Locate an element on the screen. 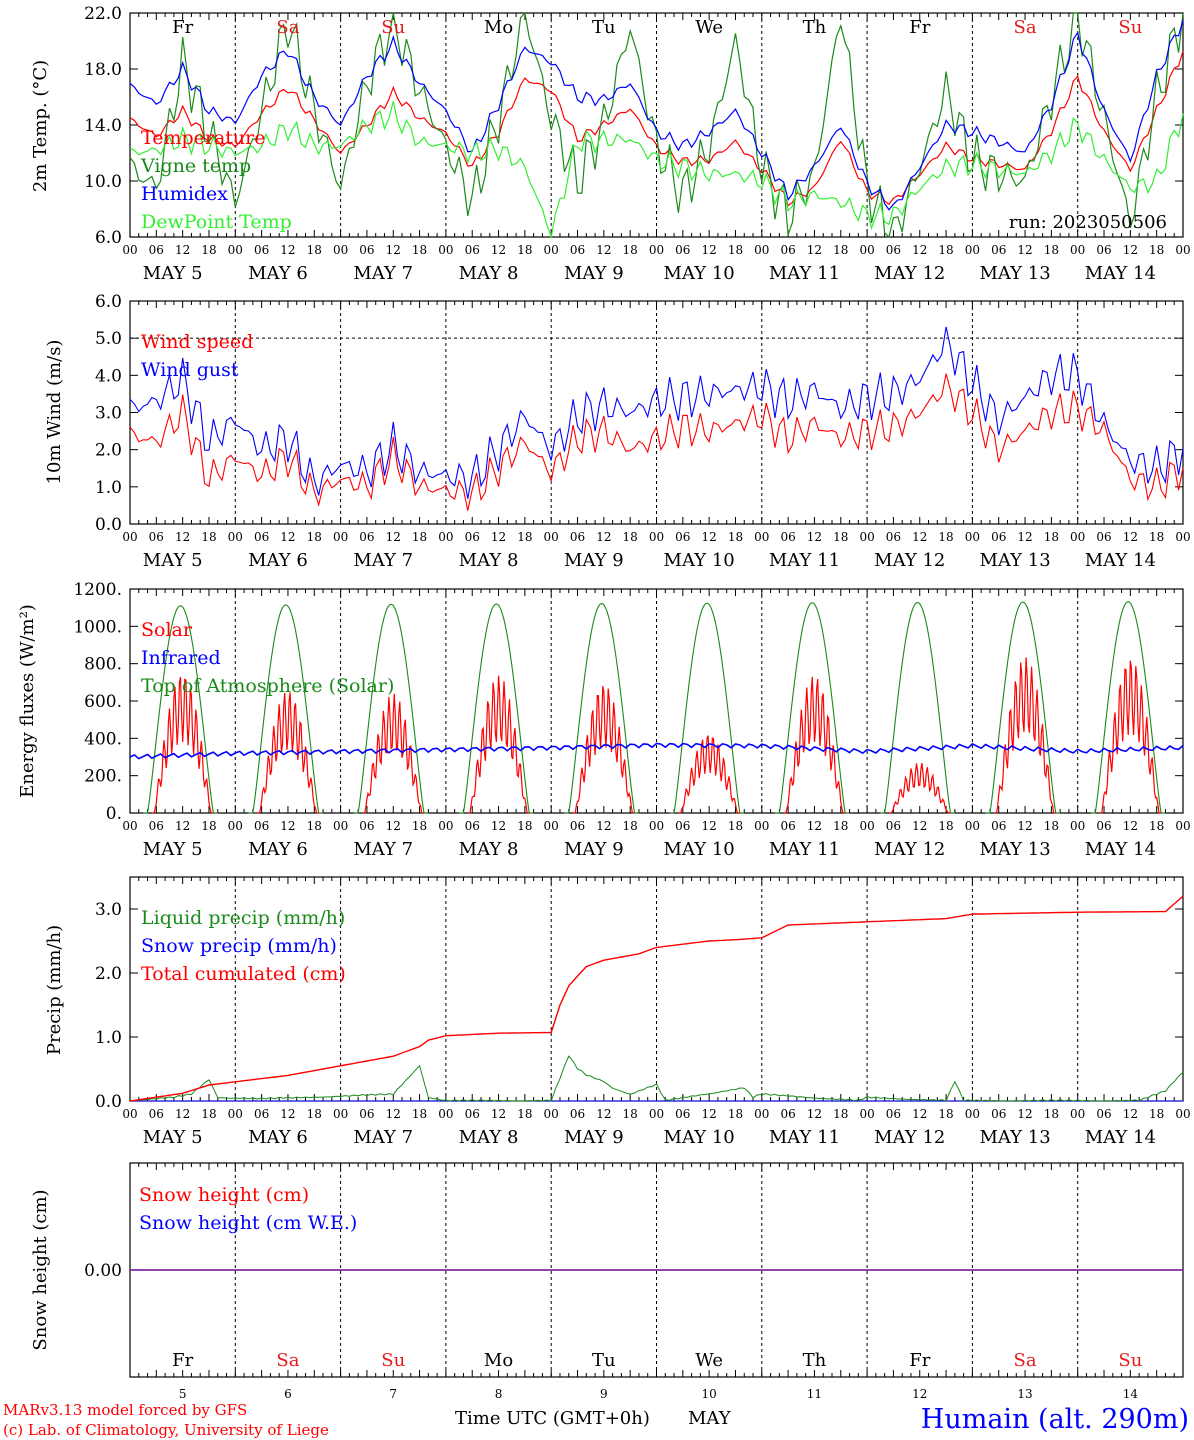 The width and height of the screenshot is (1194, 1440). wind-date-label: MAY 14 is located at coordinates (1120, 560).